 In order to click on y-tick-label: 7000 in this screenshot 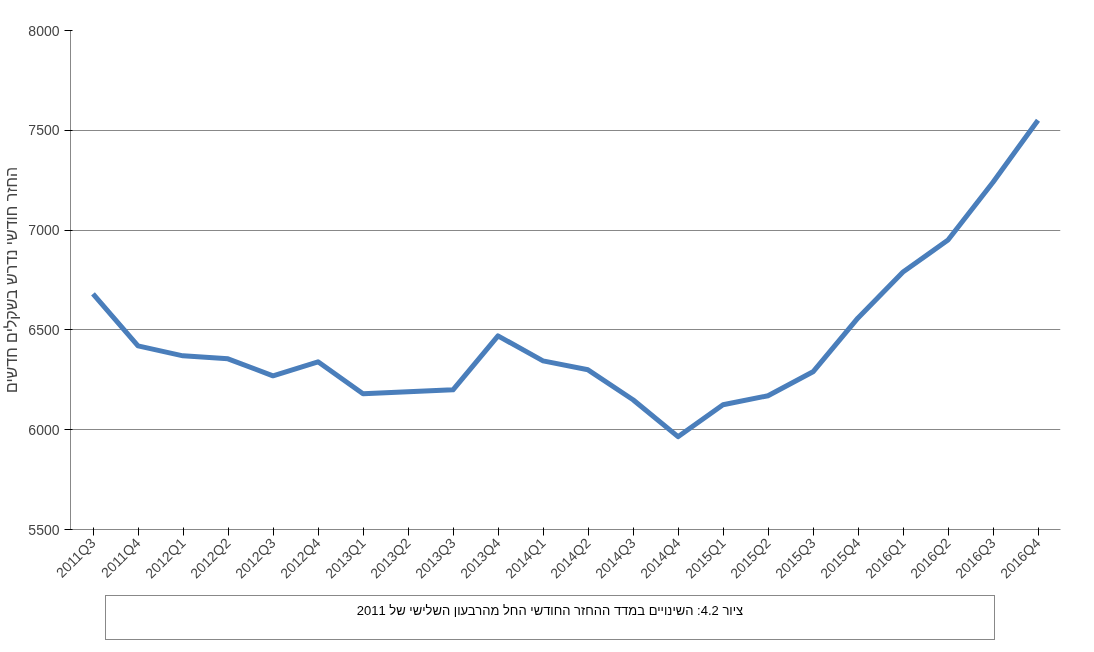, I will do `click(44, 230)`.